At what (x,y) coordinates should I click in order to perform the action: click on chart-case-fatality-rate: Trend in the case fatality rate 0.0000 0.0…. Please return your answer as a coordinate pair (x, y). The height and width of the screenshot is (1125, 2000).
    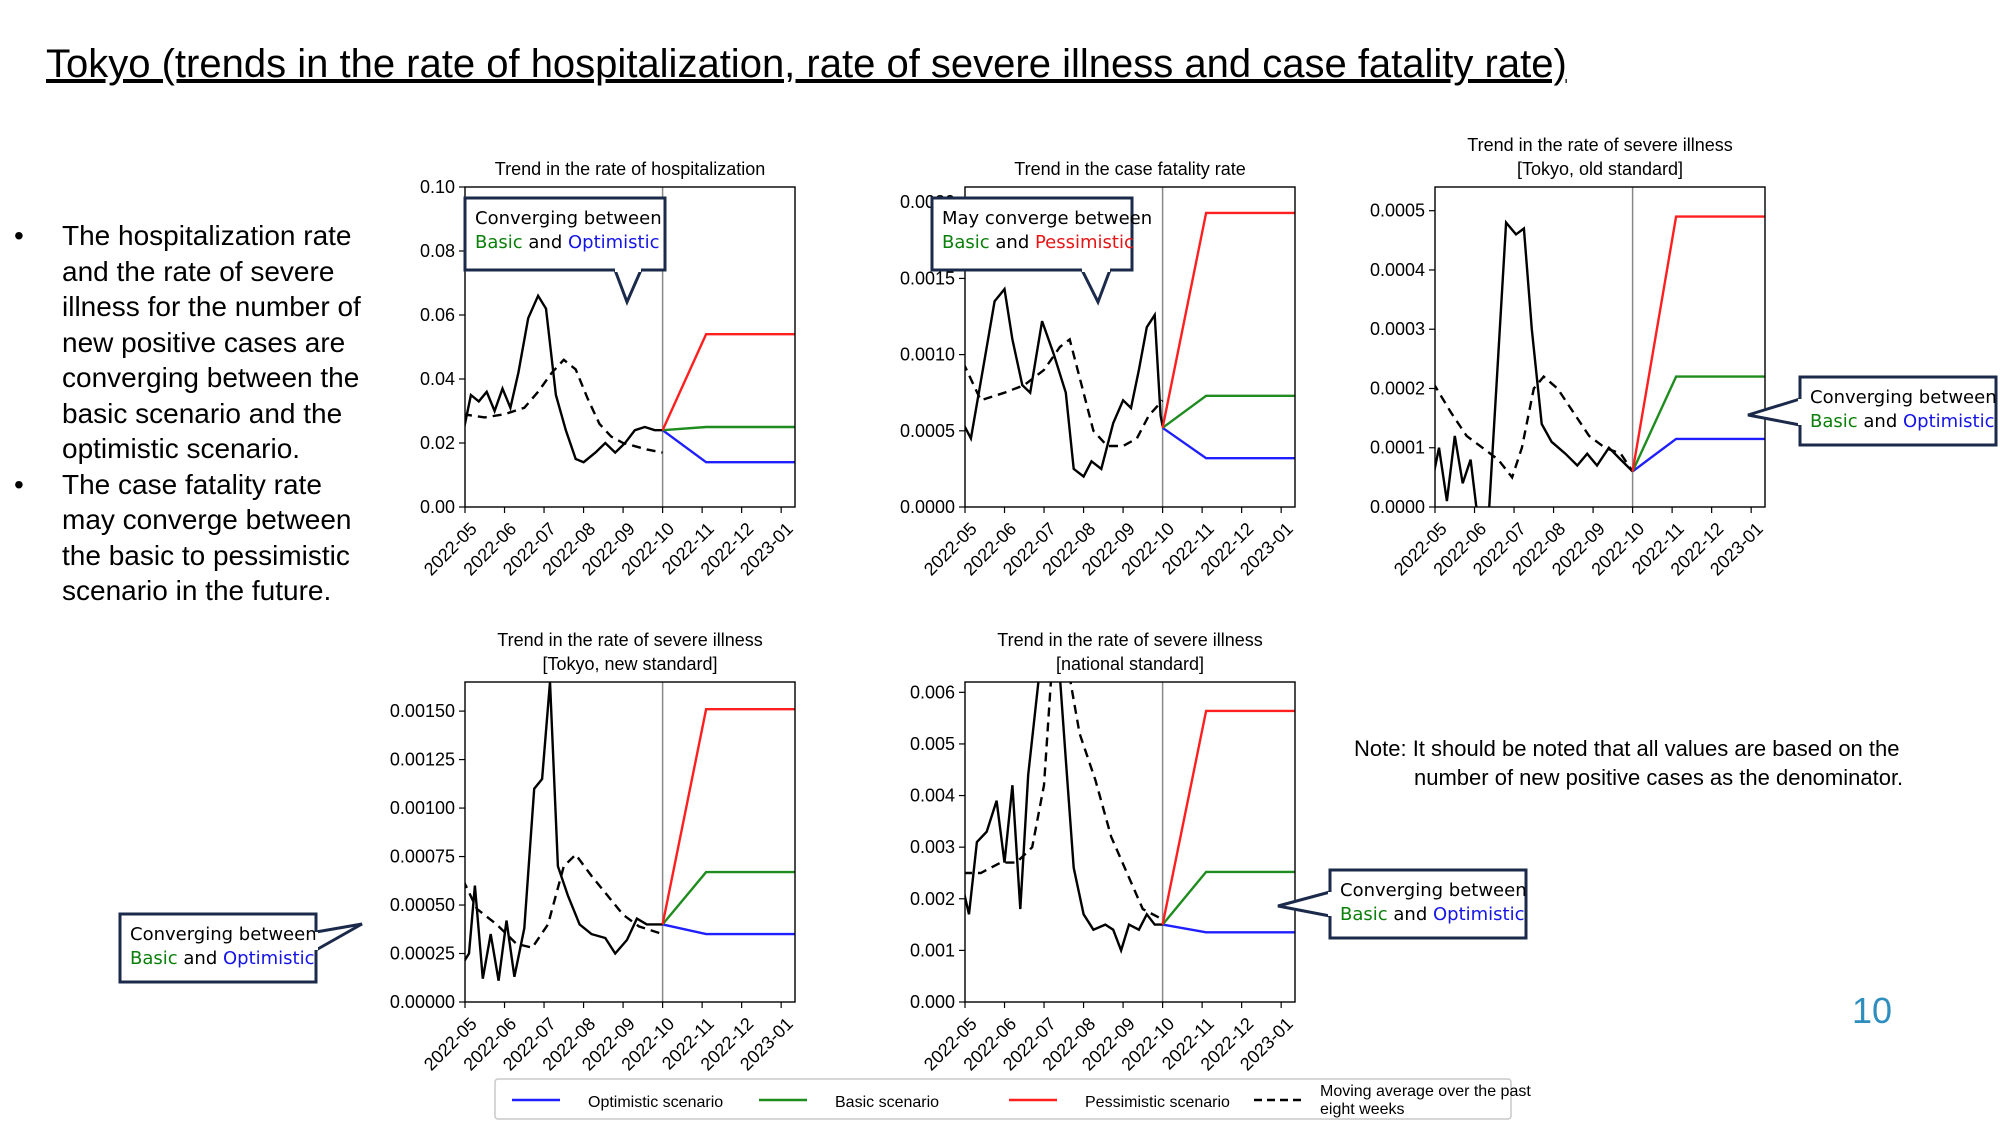
    Looking at the image, I should click on (1098, 369).